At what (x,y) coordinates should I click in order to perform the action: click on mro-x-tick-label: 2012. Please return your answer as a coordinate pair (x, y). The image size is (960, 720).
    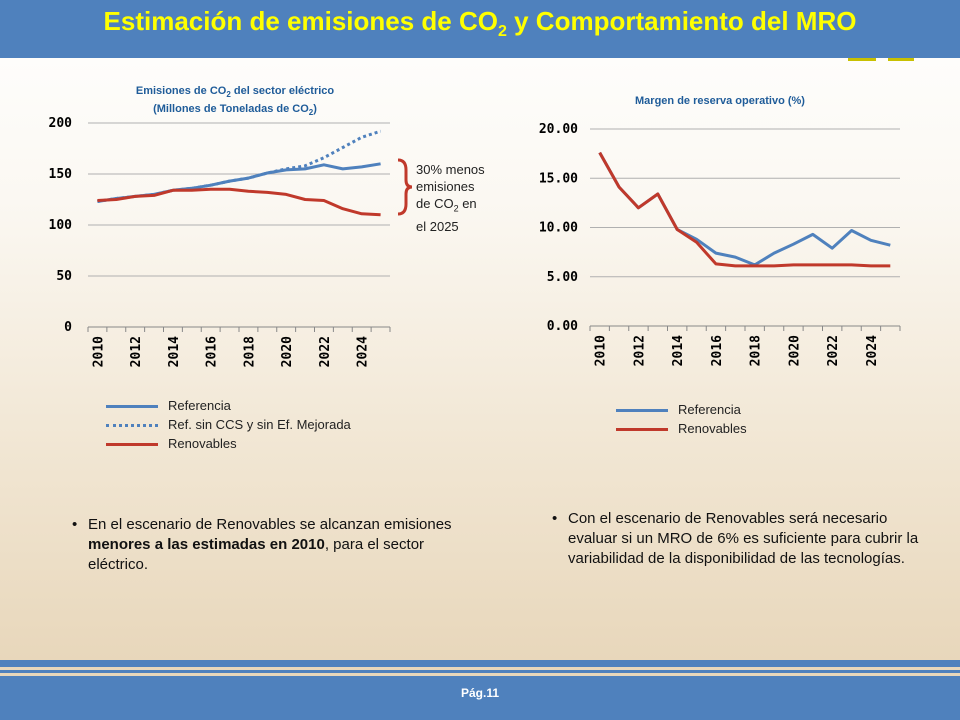
    Looking at the image, I should click on (639, 350).